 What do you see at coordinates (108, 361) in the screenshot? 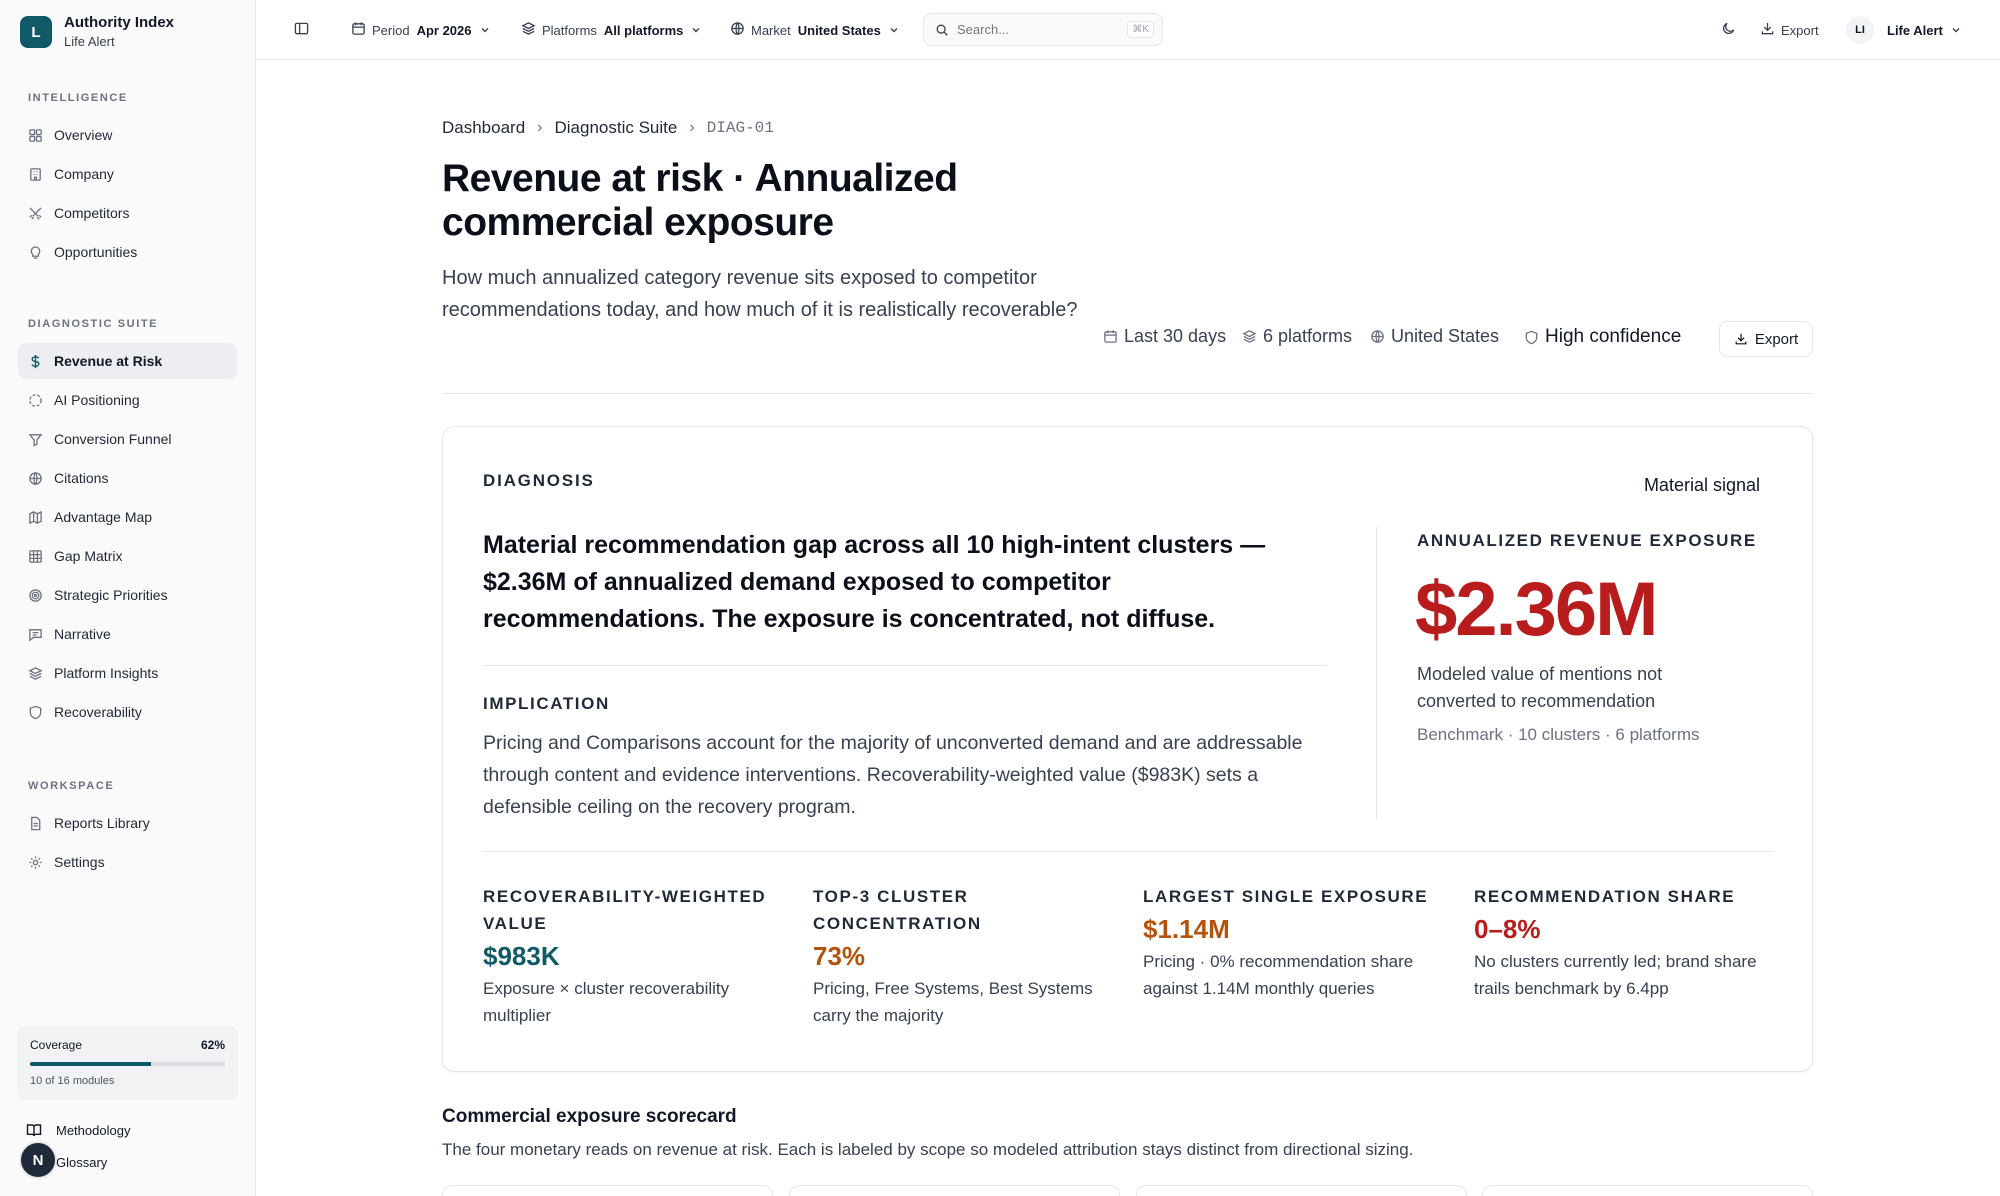
I see `sidebar-item-label: Revenue at Risk` at bounding box center [108, 361].